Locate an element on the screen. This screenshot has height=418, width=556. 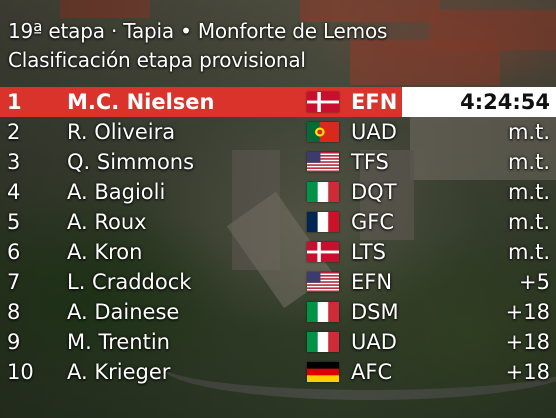
team-code: GFC is located at coordinates (373, 222).